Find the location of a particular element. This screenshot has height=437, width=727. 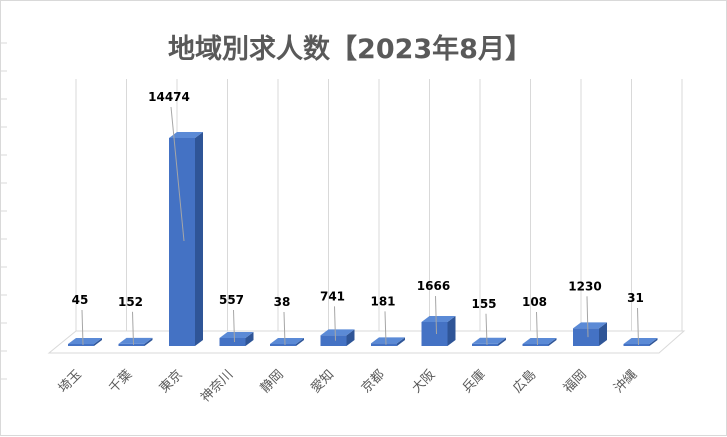

data-label: 152 is located at coordinates (130, 302).